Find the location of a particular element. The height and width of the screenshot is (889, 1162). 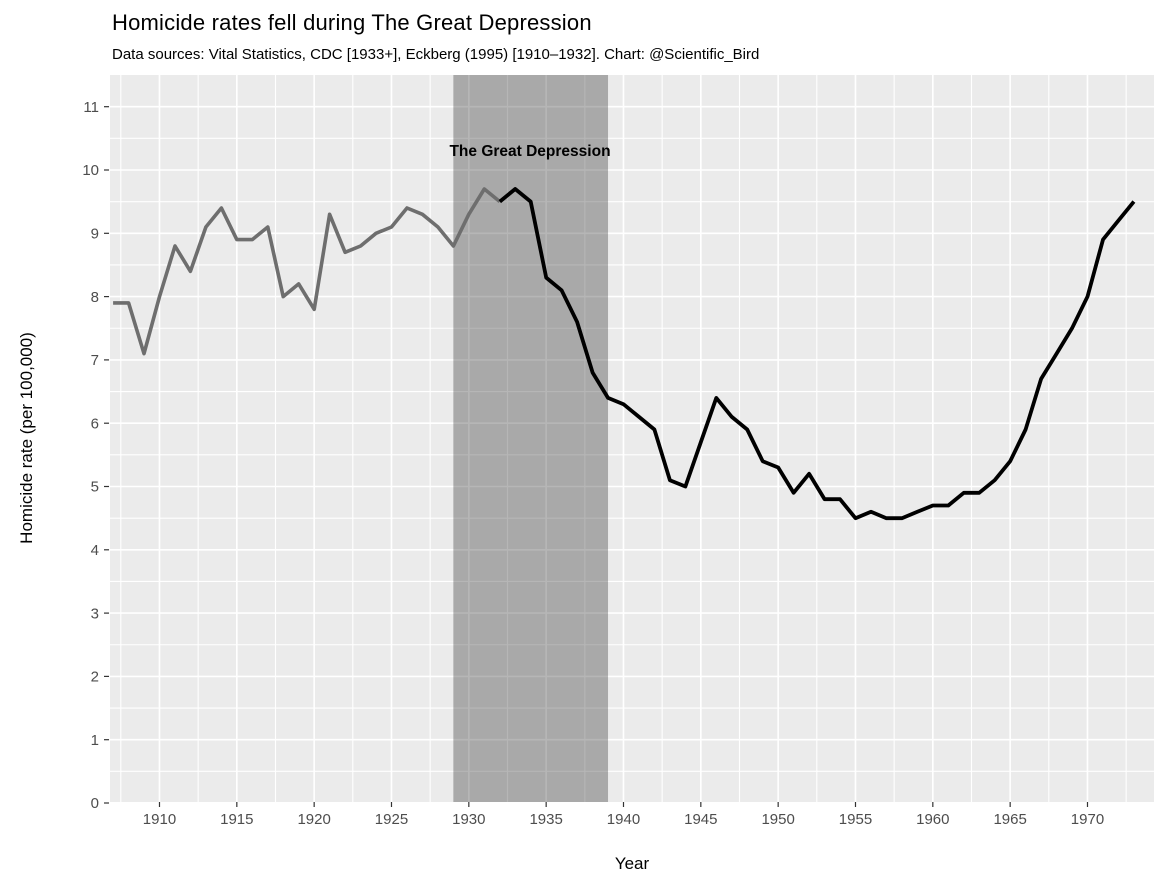

y-tick-label: 8 is located at coordinates (95, 297).